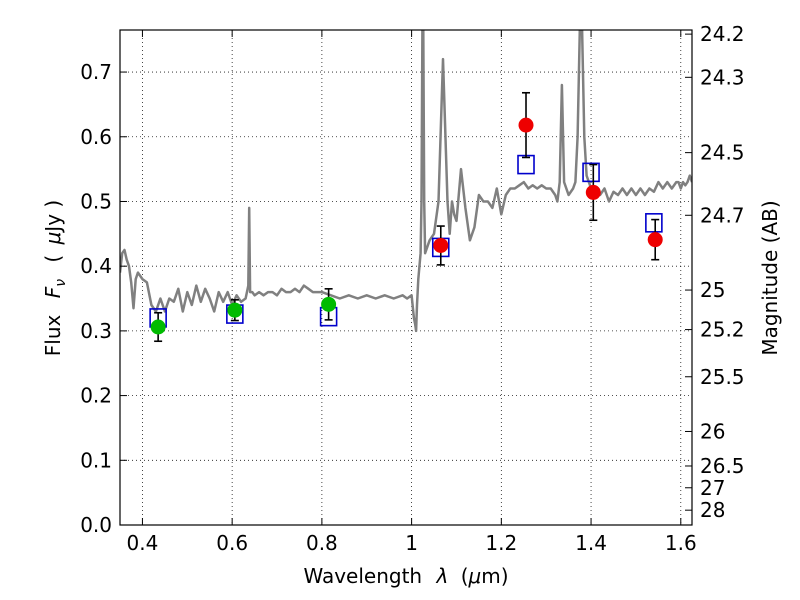 The height and width of the screenshot is (600, 800). Describe the element at coordinates (722, 330) in the screenshot. I see `magnitude-tick-label: 25.2` at that location.